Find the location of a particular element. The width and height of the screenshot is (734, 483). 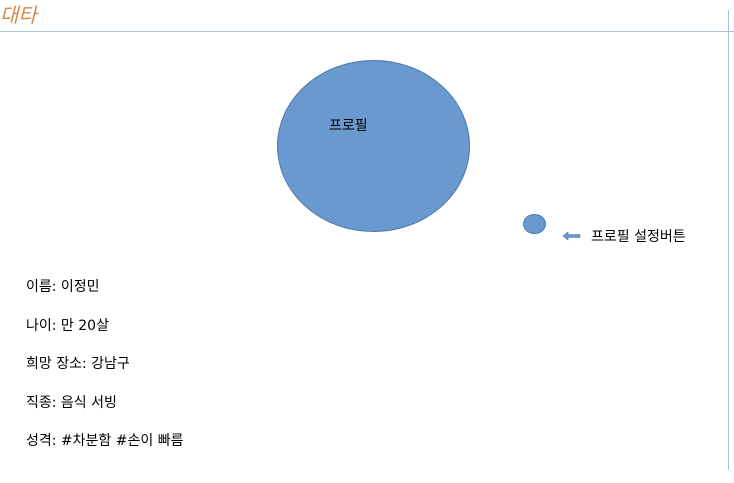

age-field: 나이: 만 20살 is located at coordinates (67, 326).